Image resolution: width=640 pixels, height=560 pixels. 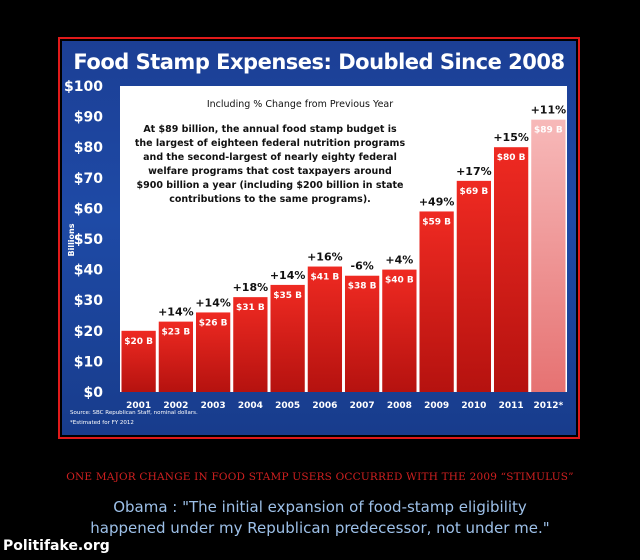 I want to click on x-tick-label: 2011, so click(x=511, y=406).